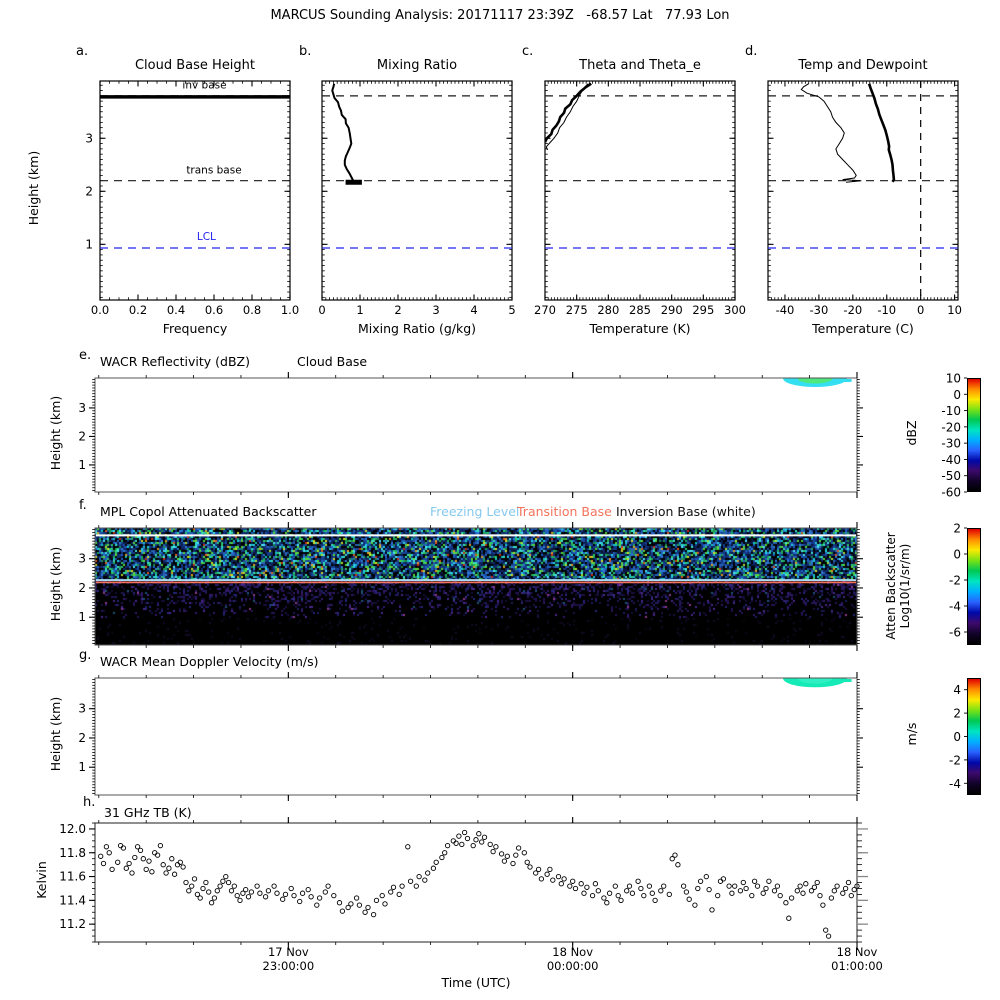 This screenshot has width=1000, height=1000. What do you see at coordinates (148, 812) in the screenshot?
I see `tb-title: 31 GHz TB (K)` at bounding box center [148, 812].